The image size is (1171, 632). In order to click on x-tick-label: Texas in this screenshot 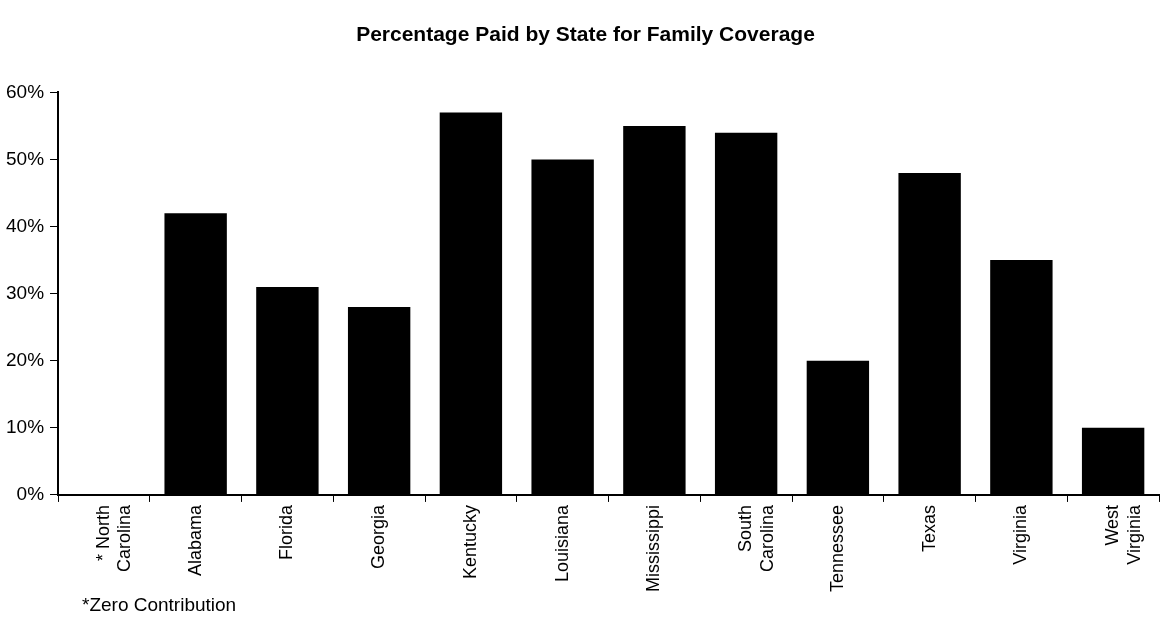, I will do `click(928, 528)`.